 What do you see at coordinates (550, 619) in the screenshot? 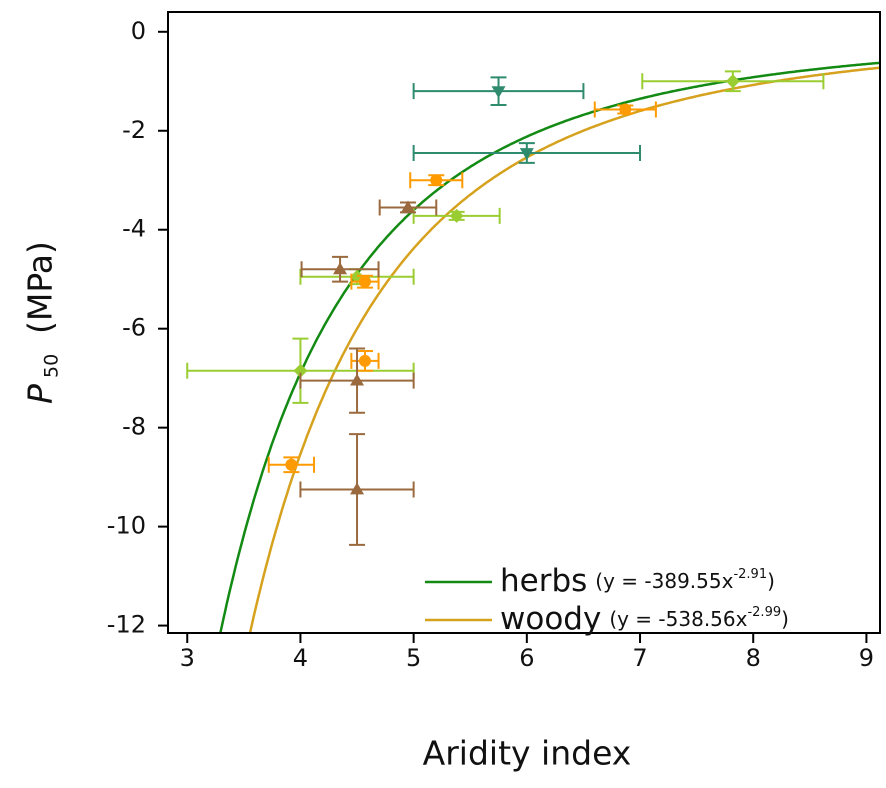
I see `legend-name: woody` at bounding box center [550, 619].